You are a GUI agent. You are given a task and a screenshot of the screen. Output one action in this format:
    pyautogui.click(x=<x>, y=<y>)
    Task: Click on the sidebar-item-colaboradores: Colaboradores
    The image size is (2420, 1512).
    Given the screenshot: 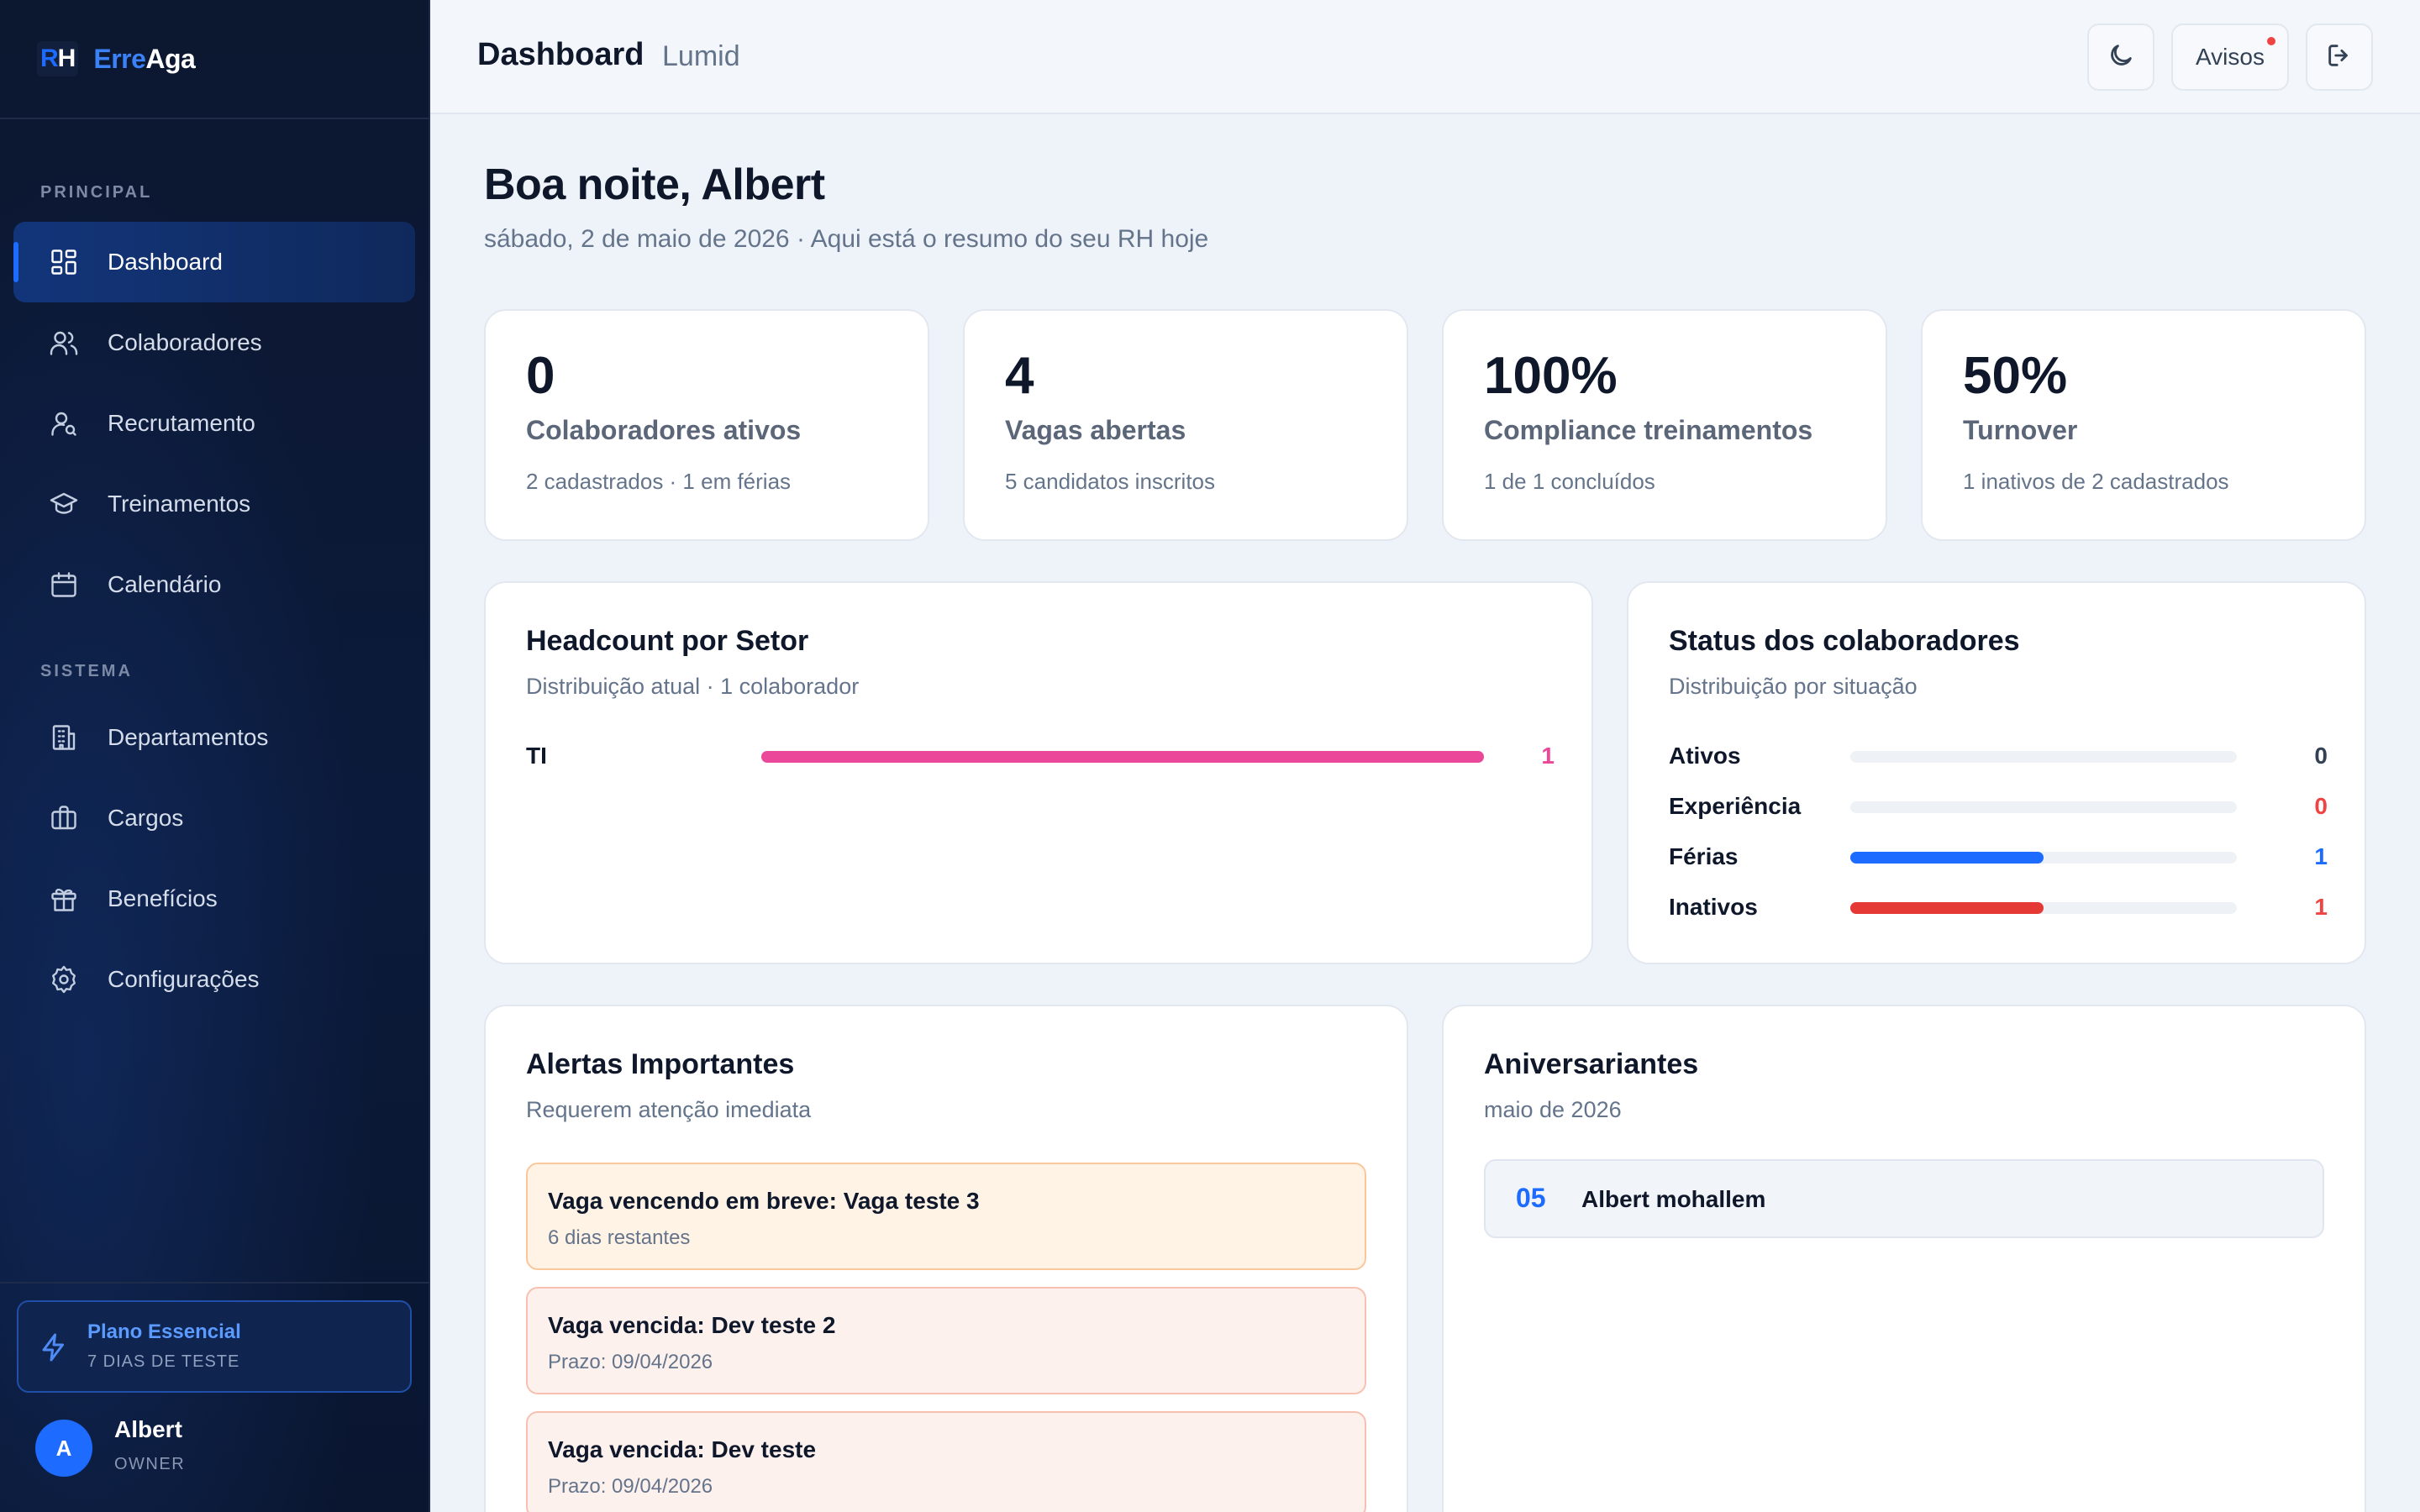 What is the action you would take?
    pyautogui.click(x=214, y=342)
    